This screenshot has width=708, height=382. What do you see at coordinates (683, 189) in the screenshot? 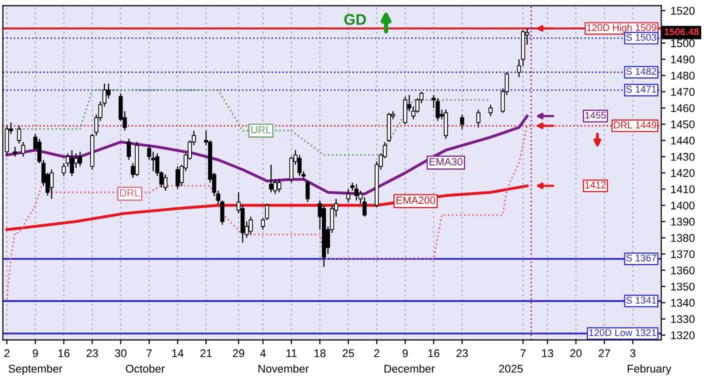
I see `y-tick-label: 1410` at bounding box center [683, 189].